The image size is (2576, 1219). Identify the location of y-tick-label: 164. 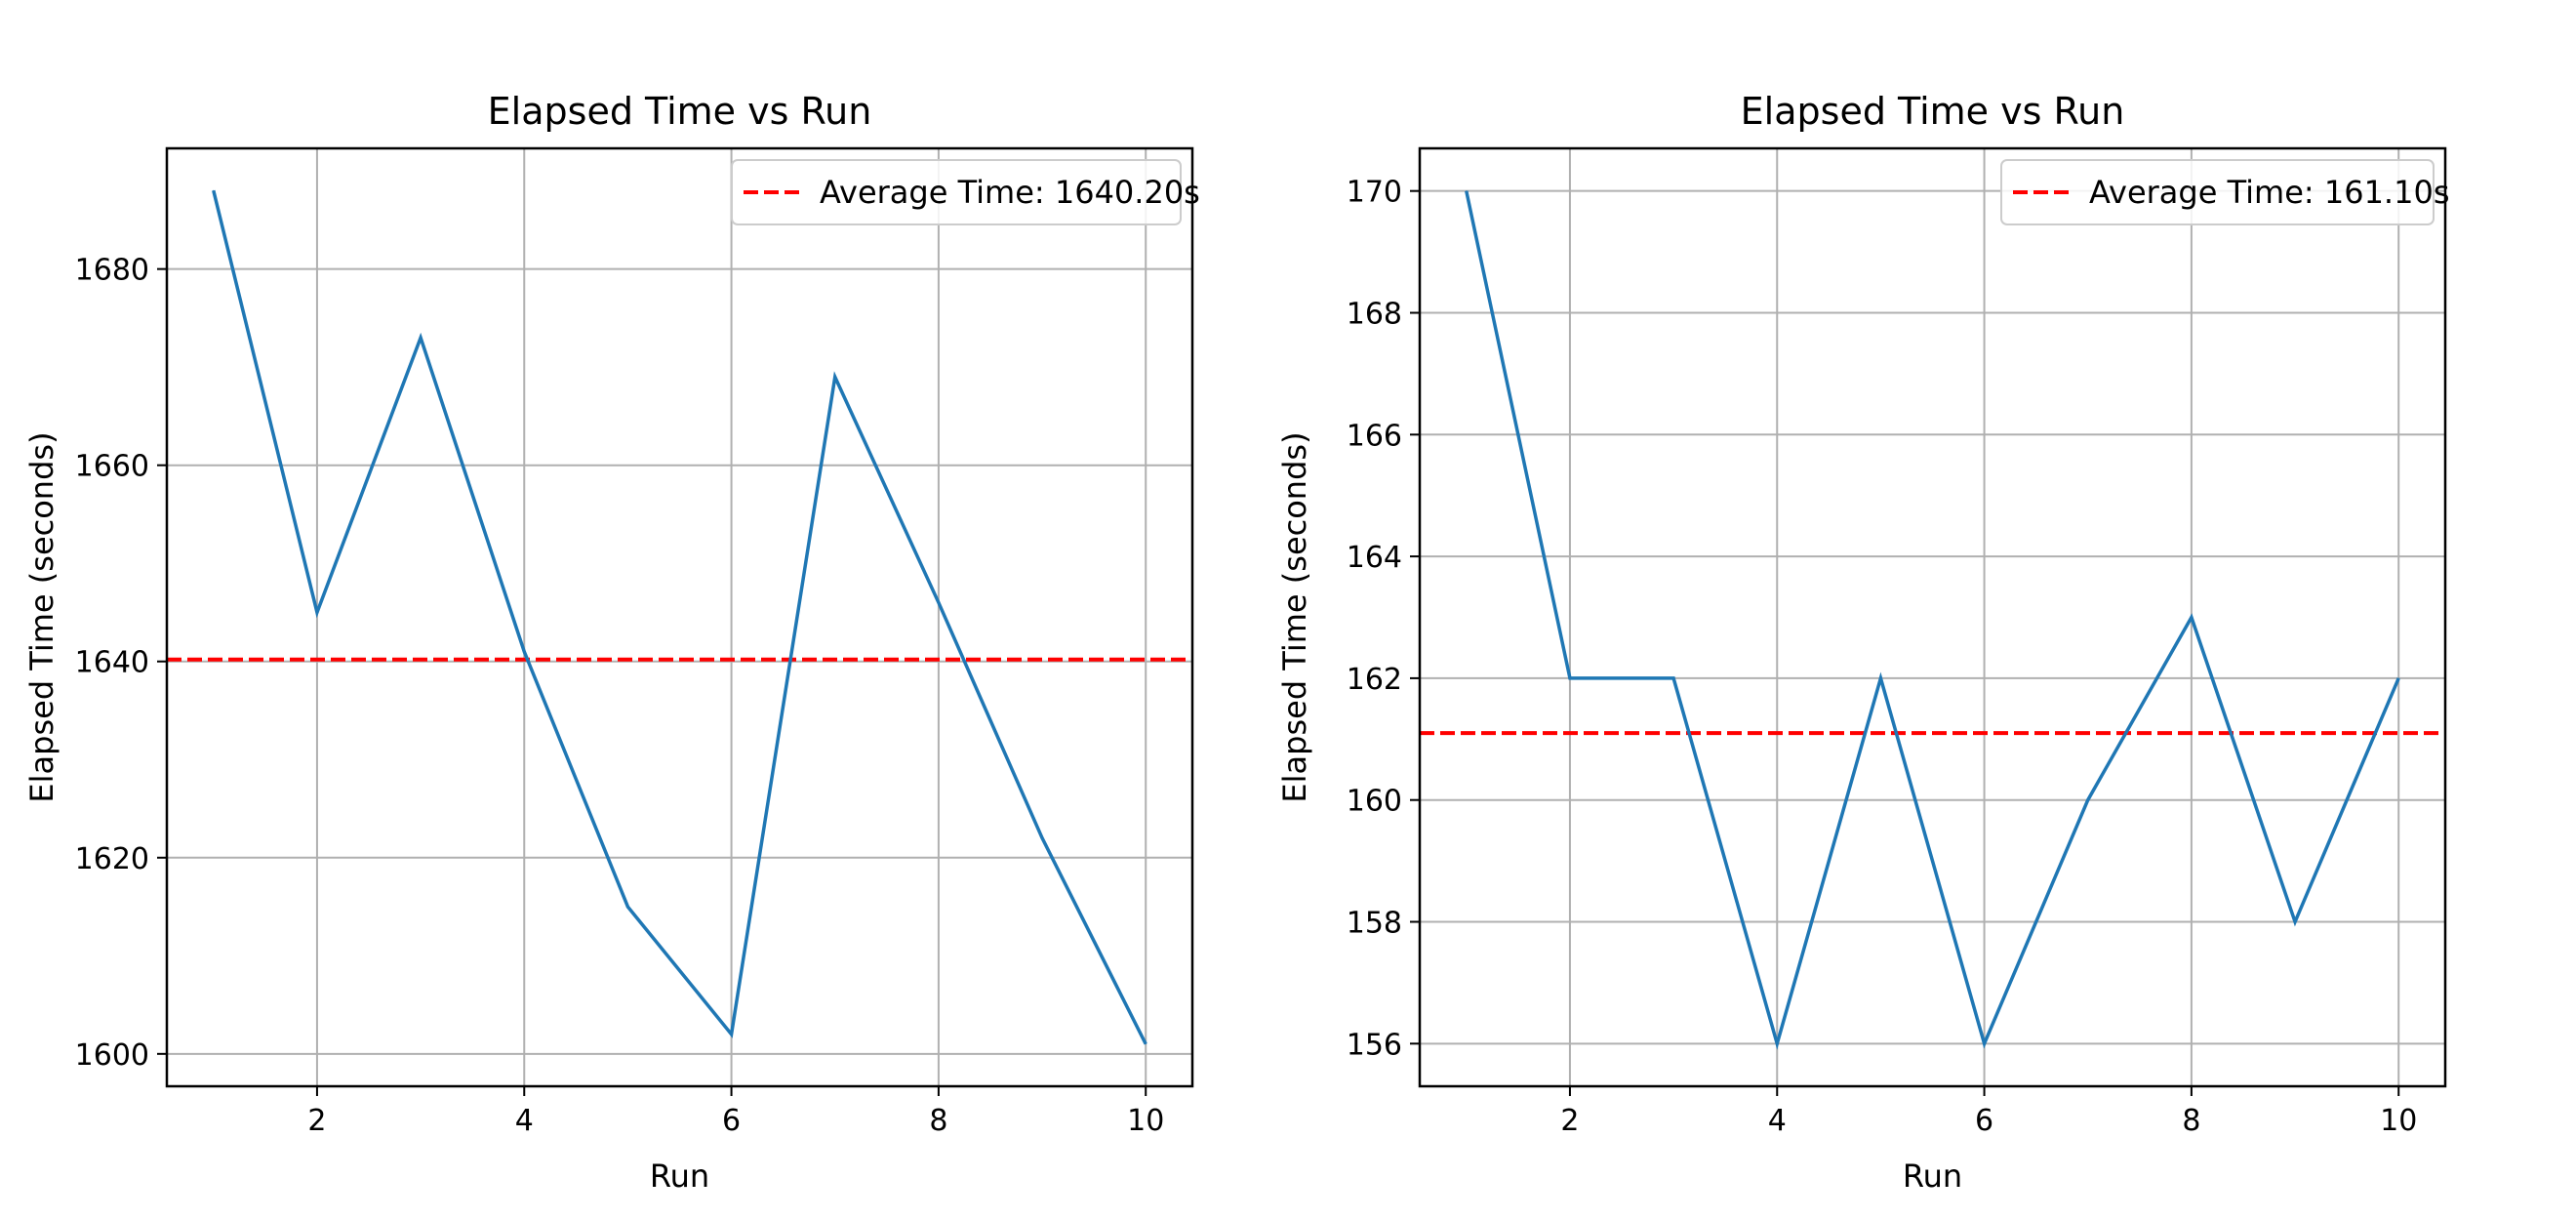
(1374, 558).